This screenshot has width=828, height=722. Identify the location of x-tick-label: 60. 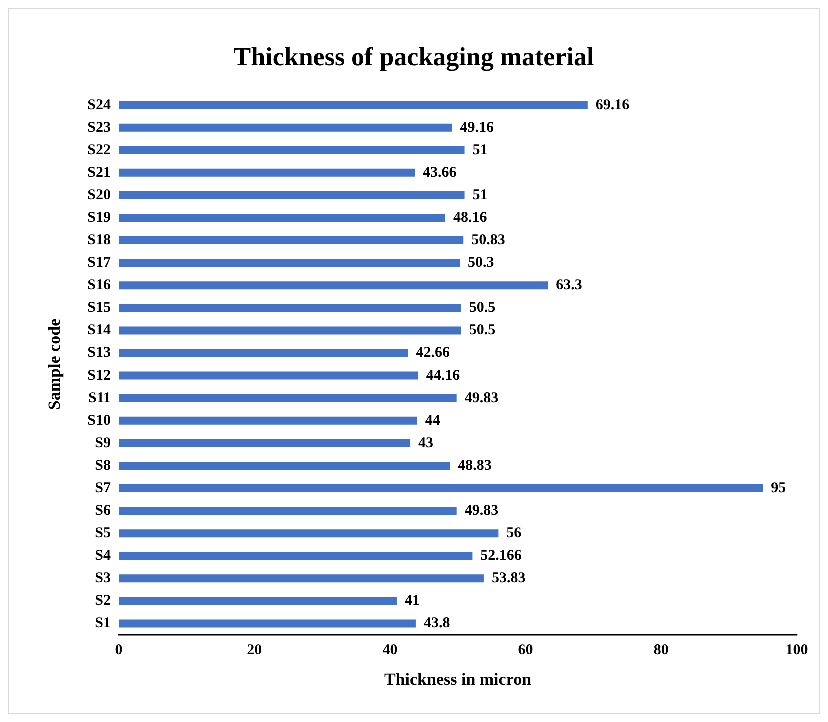
(526, 650).